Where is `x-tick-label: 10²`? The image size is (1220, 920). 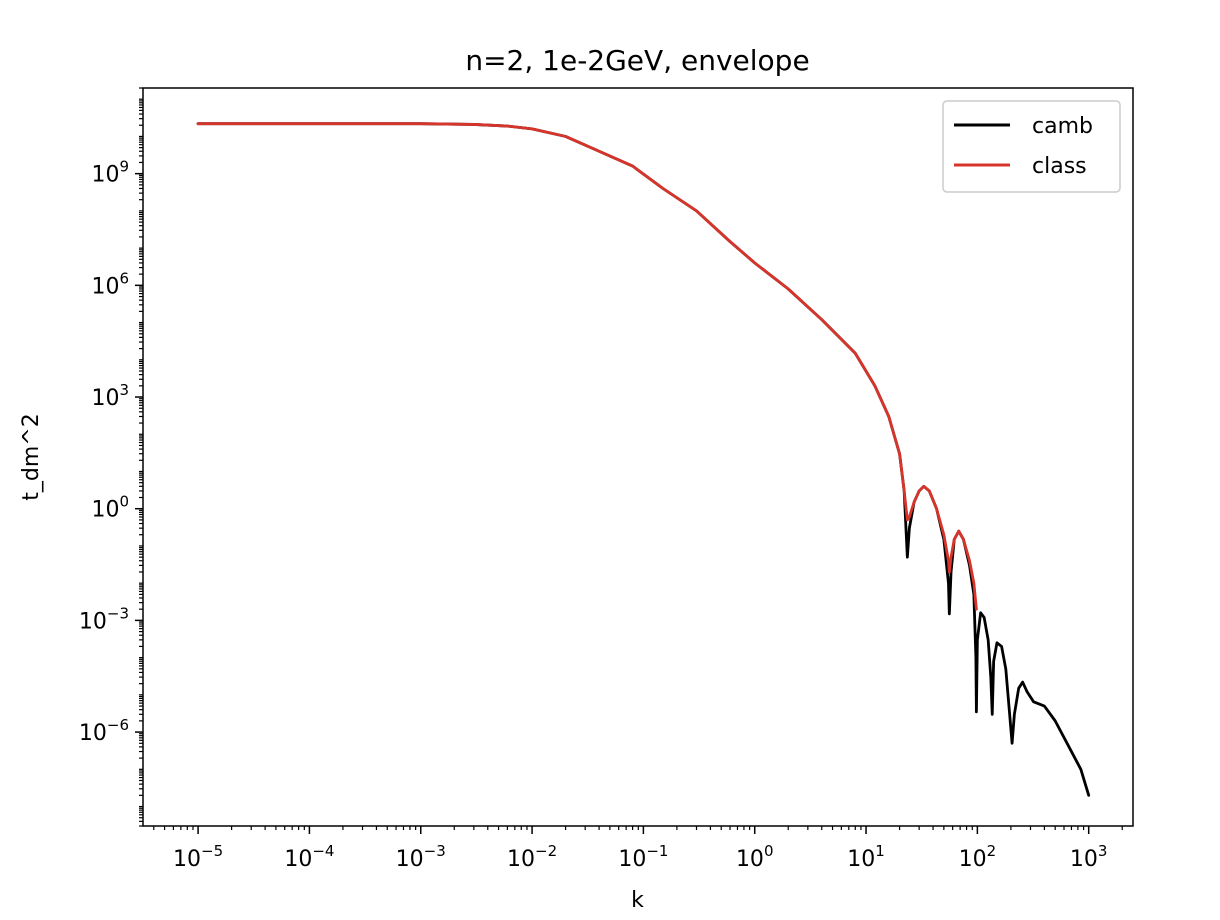 x-tick-label: 10² is located at coordinates (978, 857).